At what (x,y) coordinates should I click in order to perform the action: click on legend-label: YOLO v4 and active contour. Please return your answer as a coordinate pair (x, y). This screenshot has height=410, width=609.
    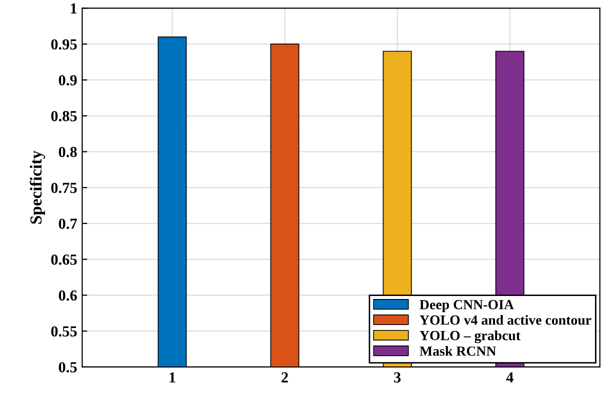
    Looking at the image, I should click on (506, 319).